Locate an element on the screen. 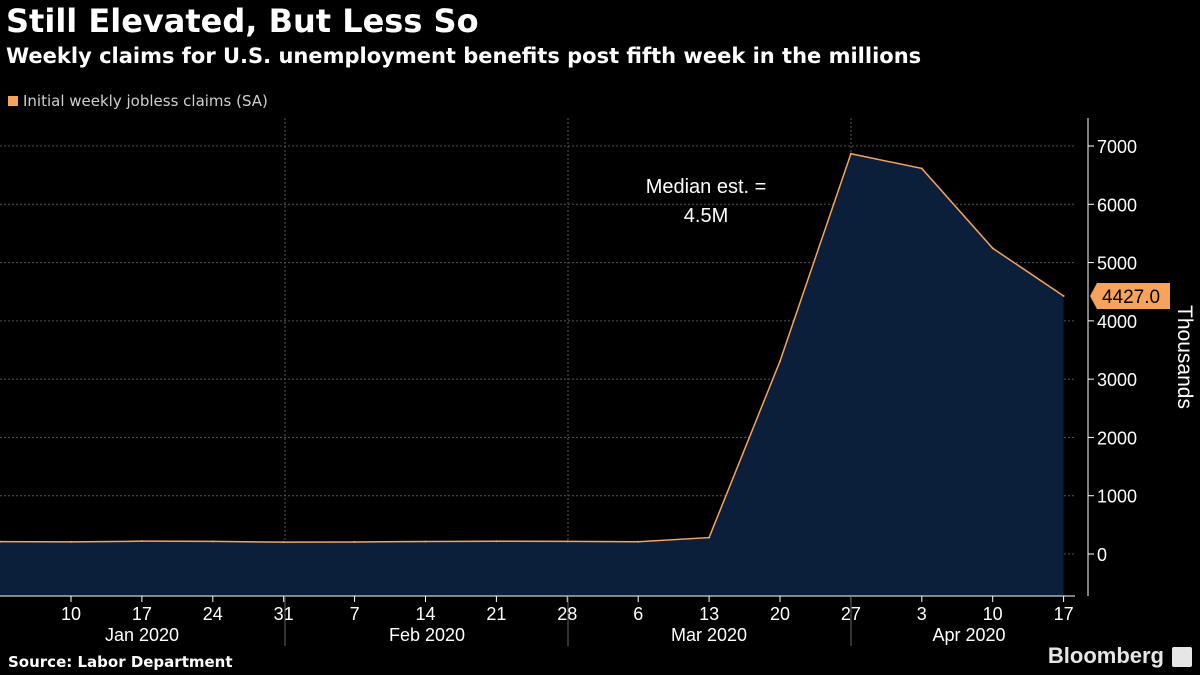  y-tick-label: 3000 is located at coordinates (1117, 380).